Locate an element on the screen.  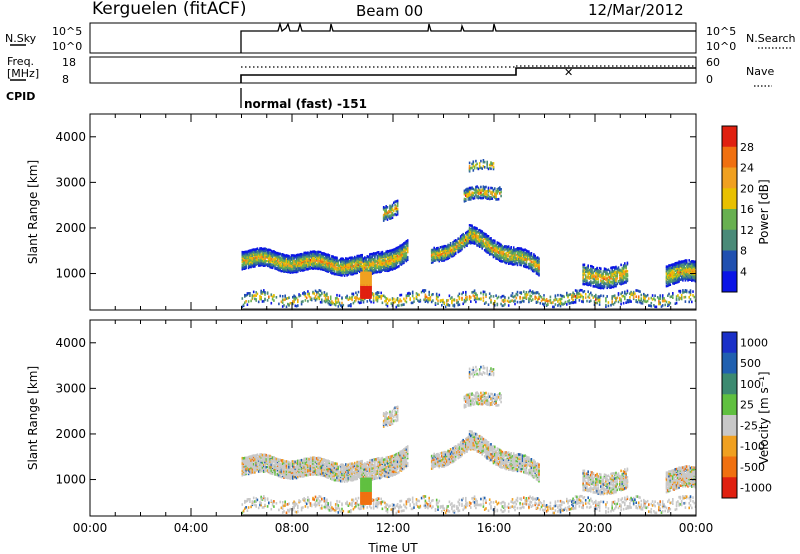
nsky-label: N.Sky is located at coordinates (21, 38).